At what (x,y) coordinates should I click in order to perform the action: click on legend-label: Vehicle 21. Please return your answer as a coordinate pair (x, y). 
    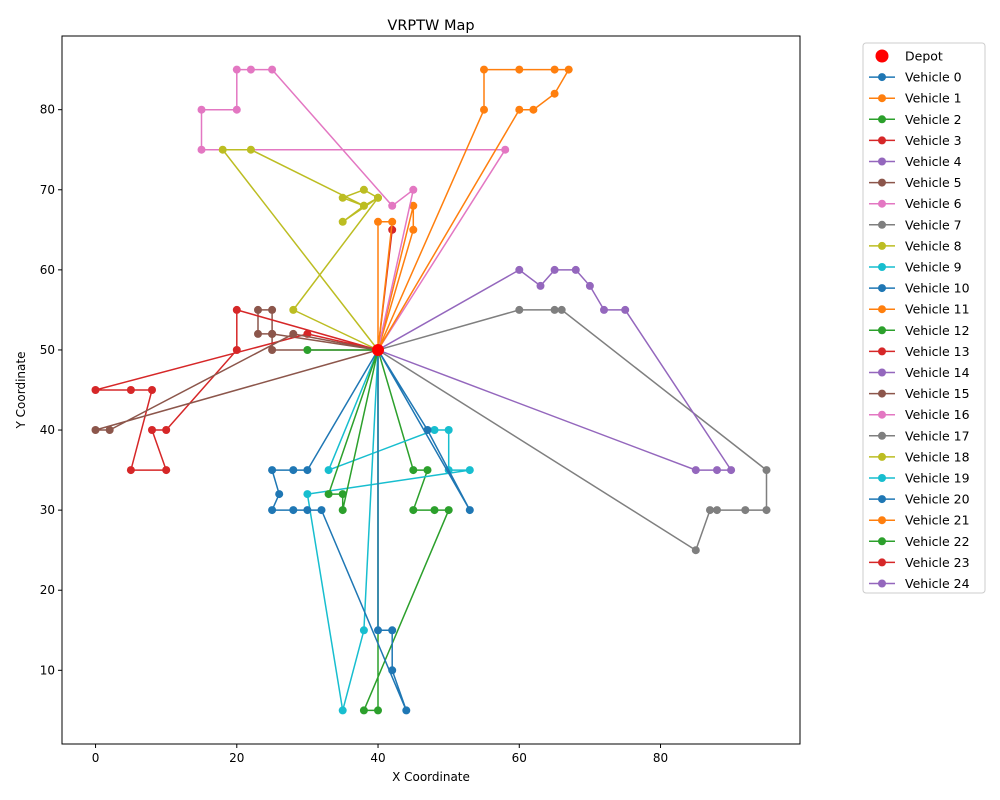
    Looking at the image, I should click on (937, 520).